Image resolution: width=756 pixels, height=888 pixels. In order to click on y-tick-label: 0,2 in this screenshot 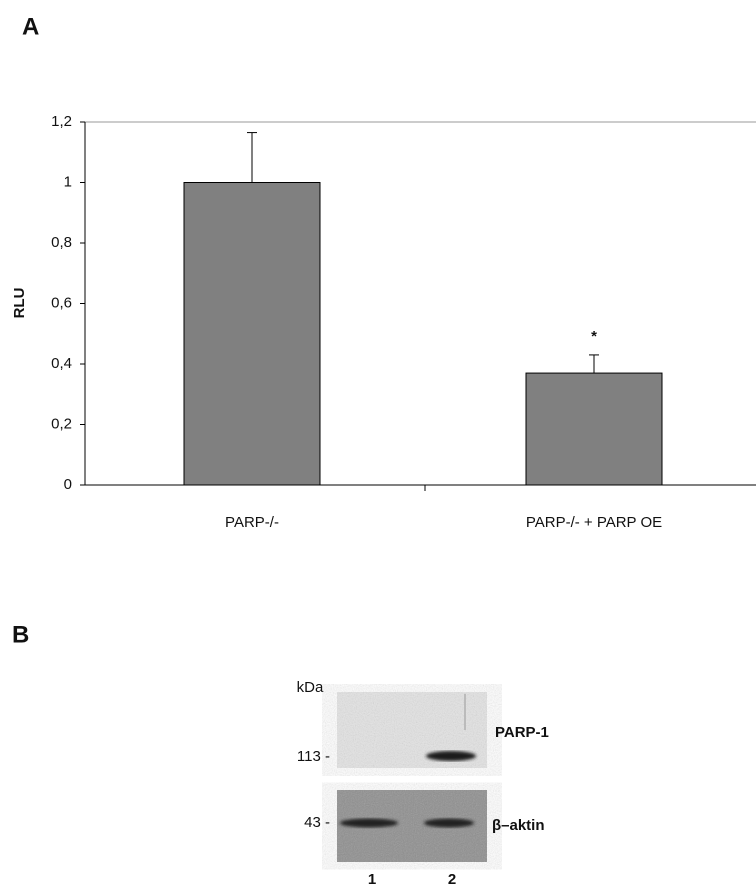, I will do `click(61, 423)`.